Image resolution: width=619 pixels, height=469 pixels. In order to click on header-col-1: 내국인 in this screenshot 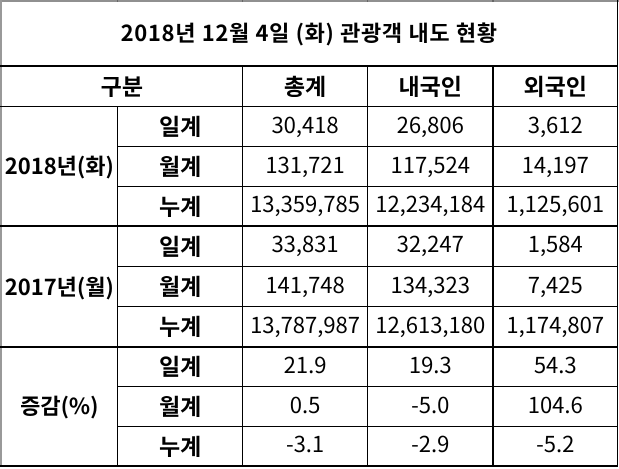, I will do `click(430, 84)`.